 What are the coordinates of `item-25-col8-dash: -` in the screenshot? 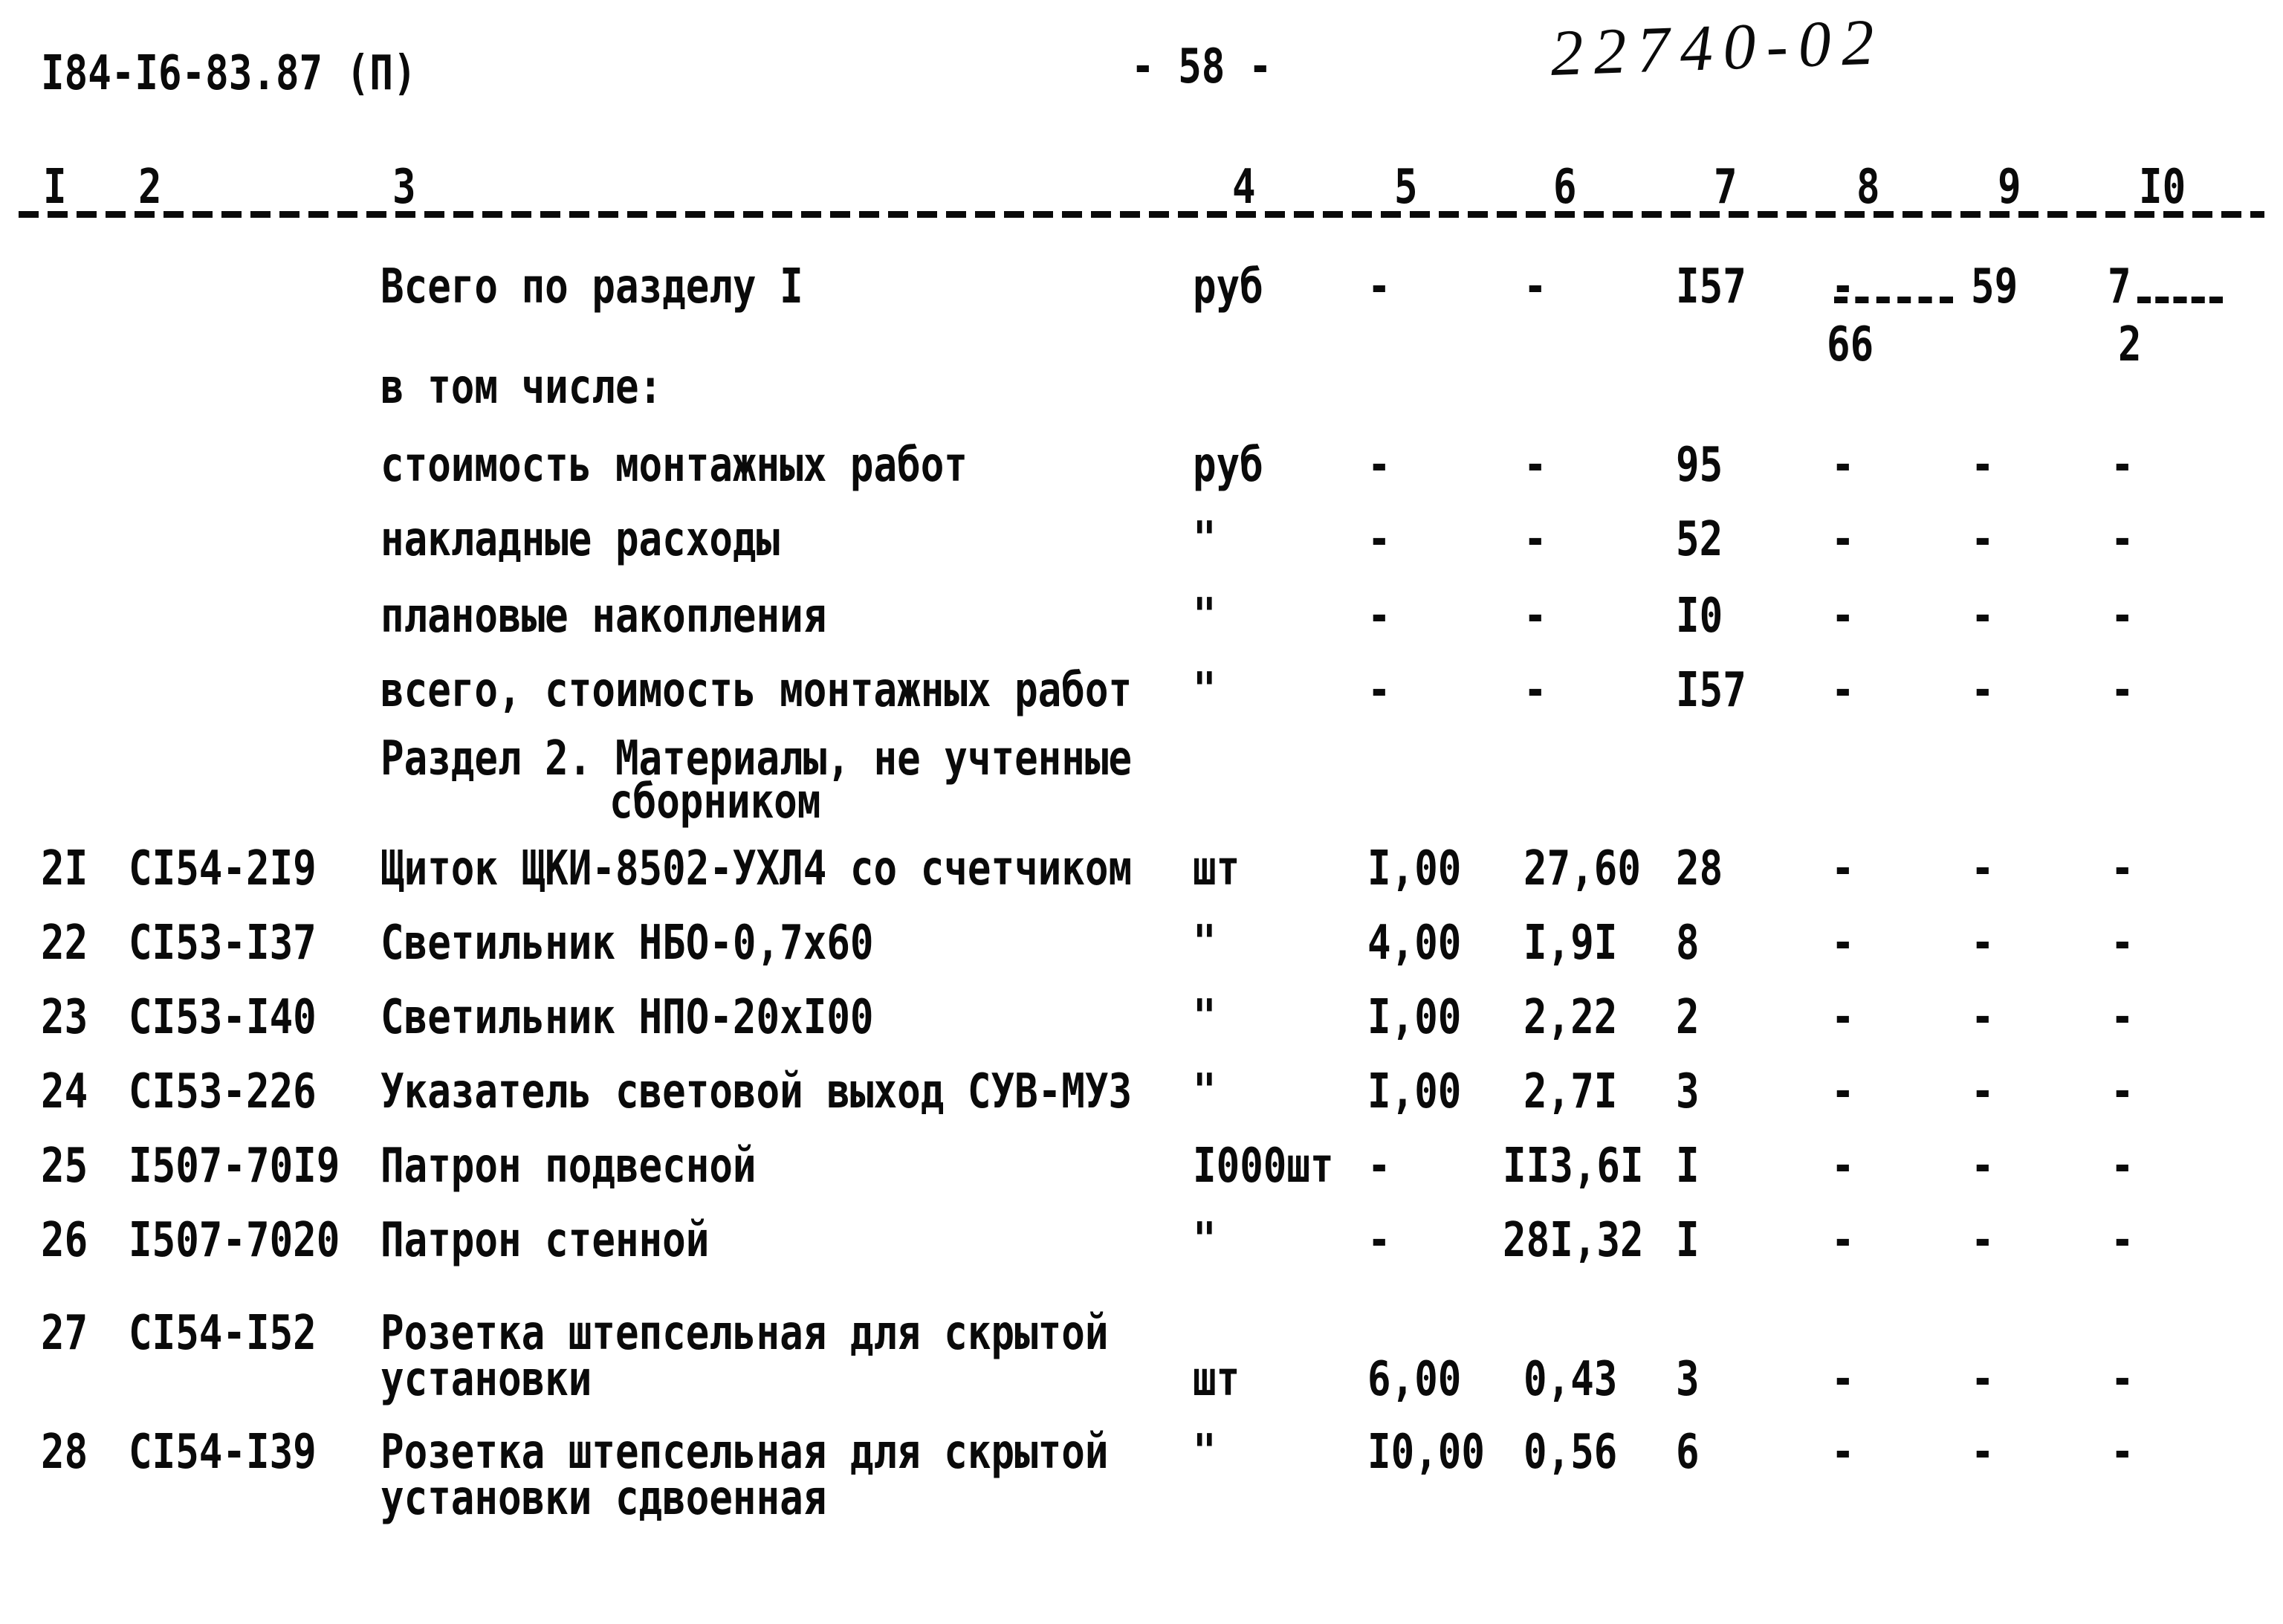 It's located at (1843, 1166).